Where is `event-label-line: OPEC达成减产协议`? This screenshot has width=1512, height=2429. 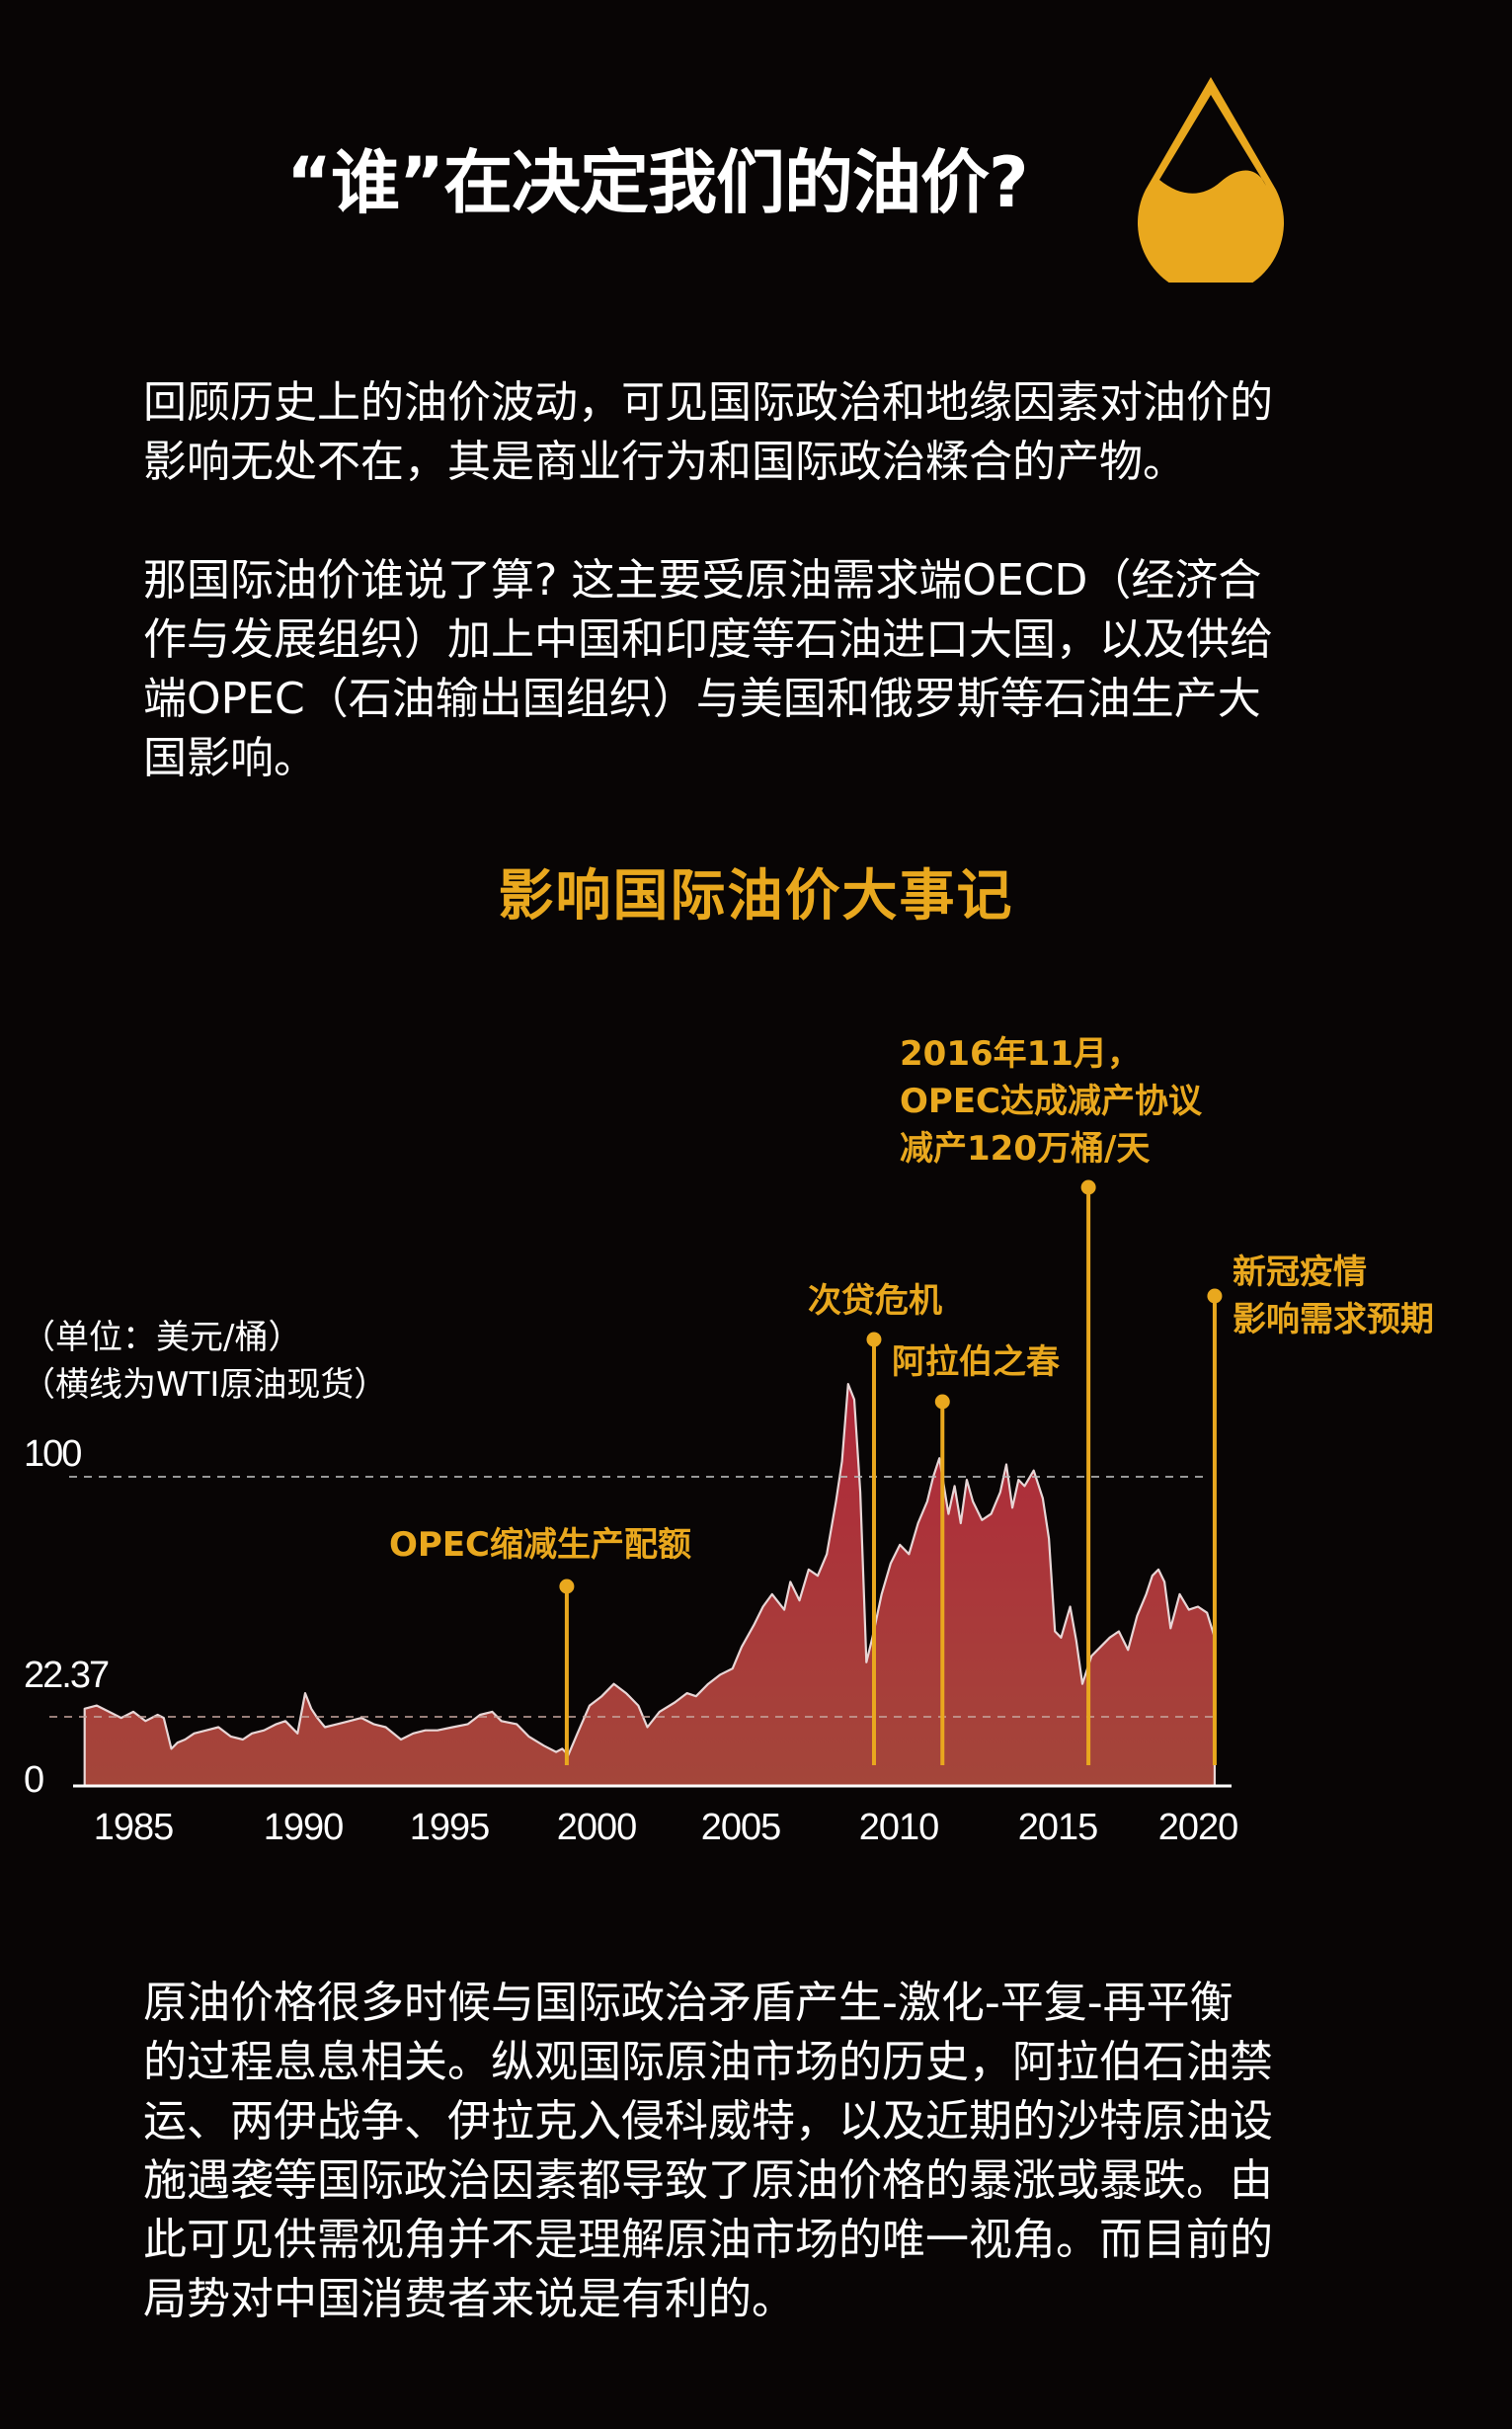
event-label-line: OPEC达成减产协议 is located at coordinates (1051, 1101).